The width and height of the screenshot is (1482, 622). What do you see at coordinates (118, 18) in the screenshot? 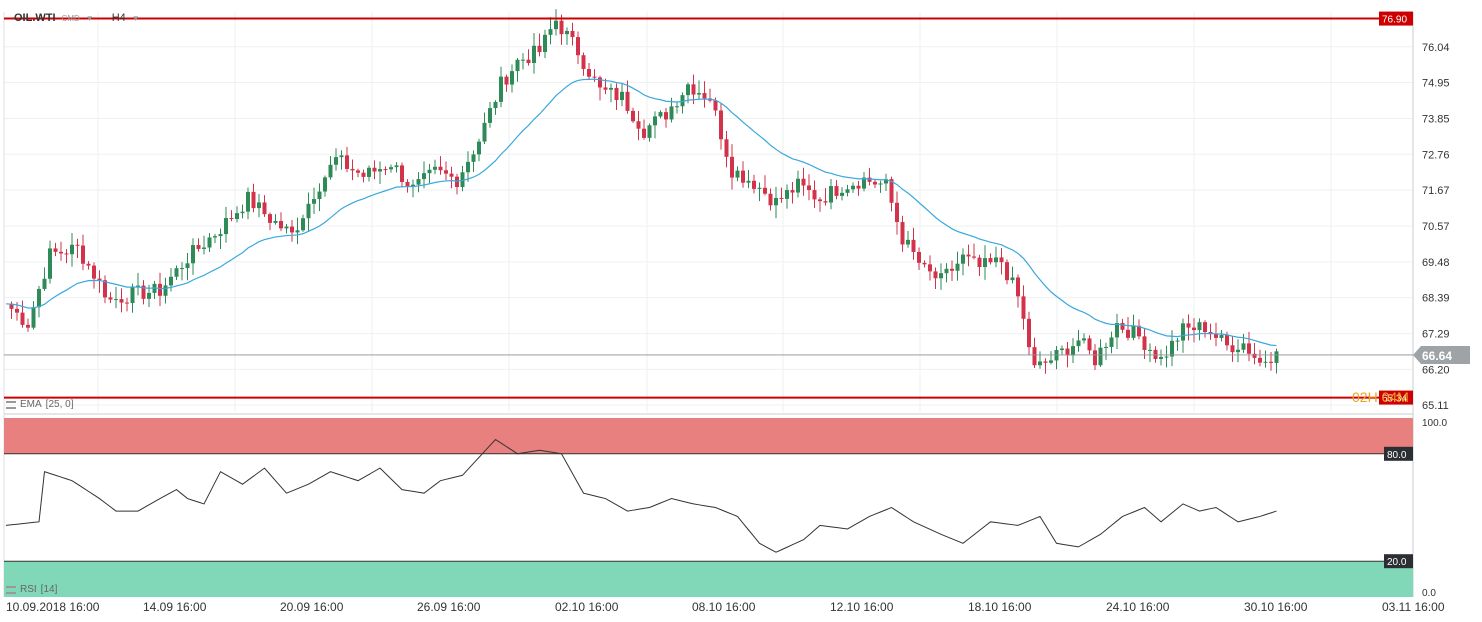
I see `timeframe-label: H4` at bounding box center [118, 18].